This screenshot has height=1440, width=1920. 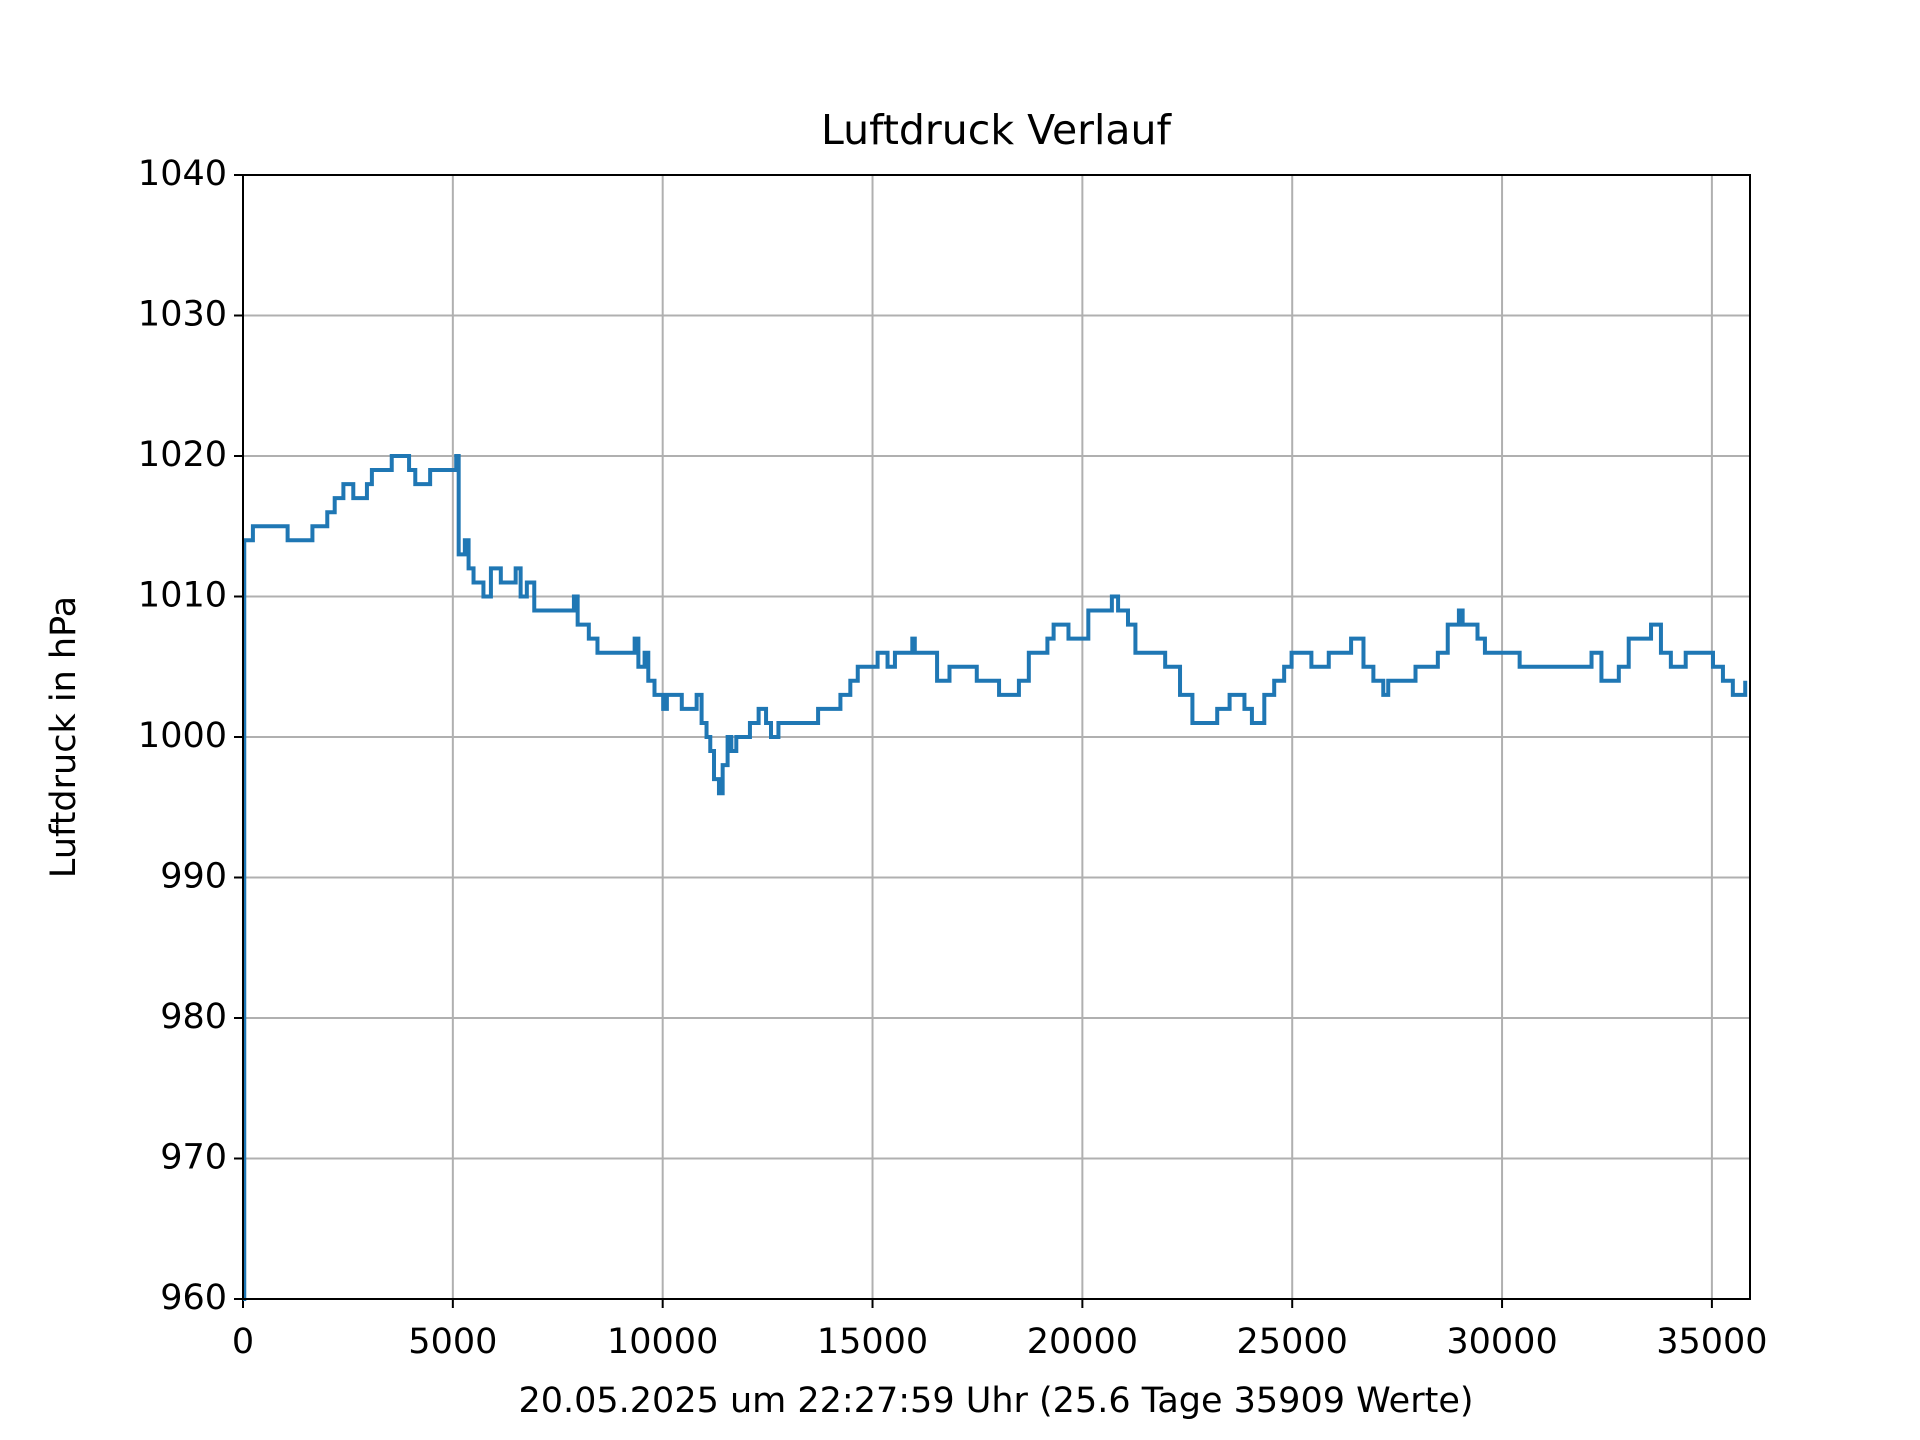 I want to click on chart-title: Luftdruck Verlauf, so click(x=997, y=130).